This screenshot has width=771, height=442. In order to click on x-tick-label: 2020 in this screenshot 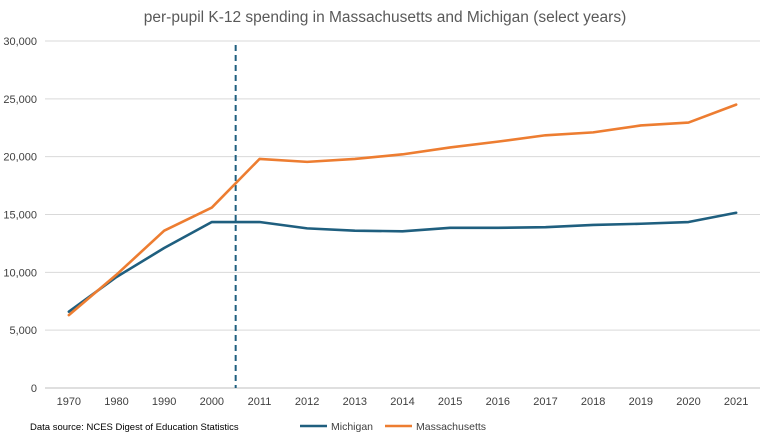, I will do `click(688, 402)`.